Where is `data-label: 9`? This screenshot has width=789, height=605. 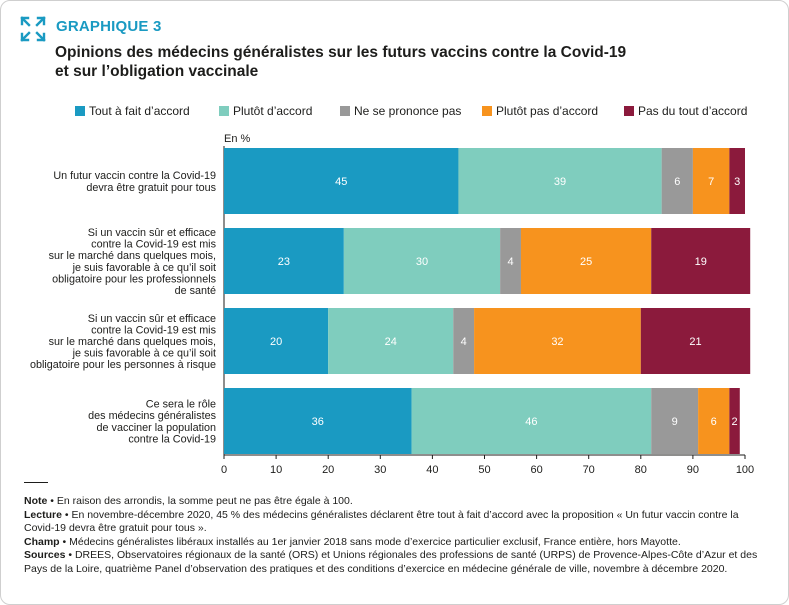
data-label: 9 is located at coordinates (675, 422).